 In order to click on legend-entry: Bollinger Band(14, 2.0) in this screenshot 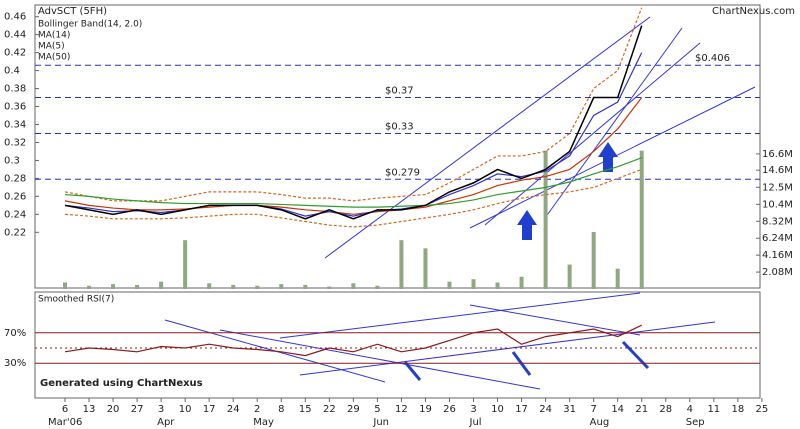, I will do `click(90, 25)`.